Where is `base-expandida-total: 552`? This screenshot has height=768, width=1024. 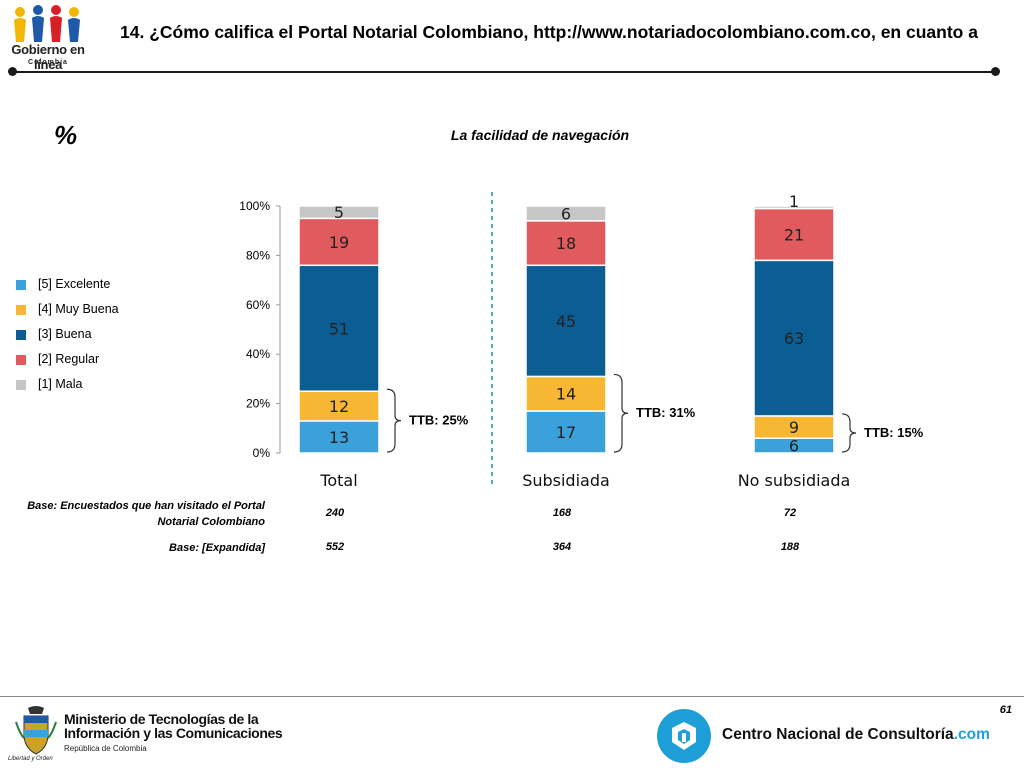 base-expandida-total: 552 is located at coordinates (335, 547).